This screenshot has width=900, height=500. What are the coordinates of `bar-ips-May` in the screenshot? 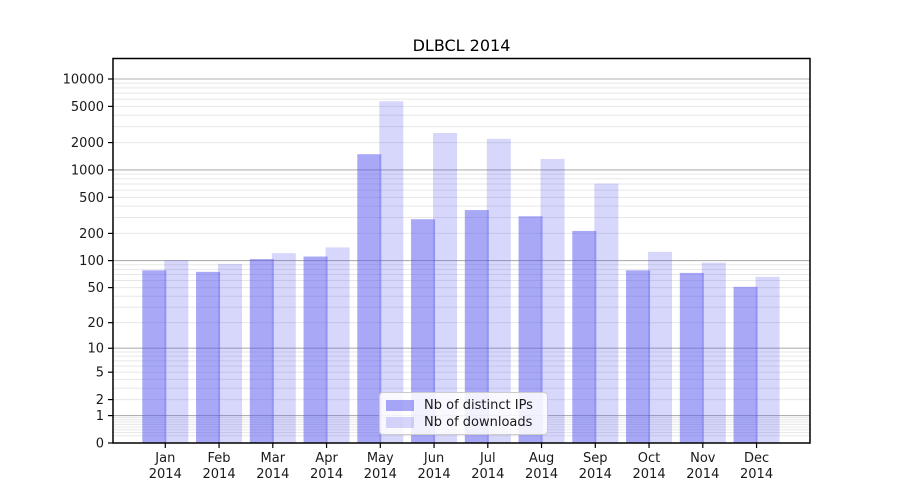 It's located at (369, 298).